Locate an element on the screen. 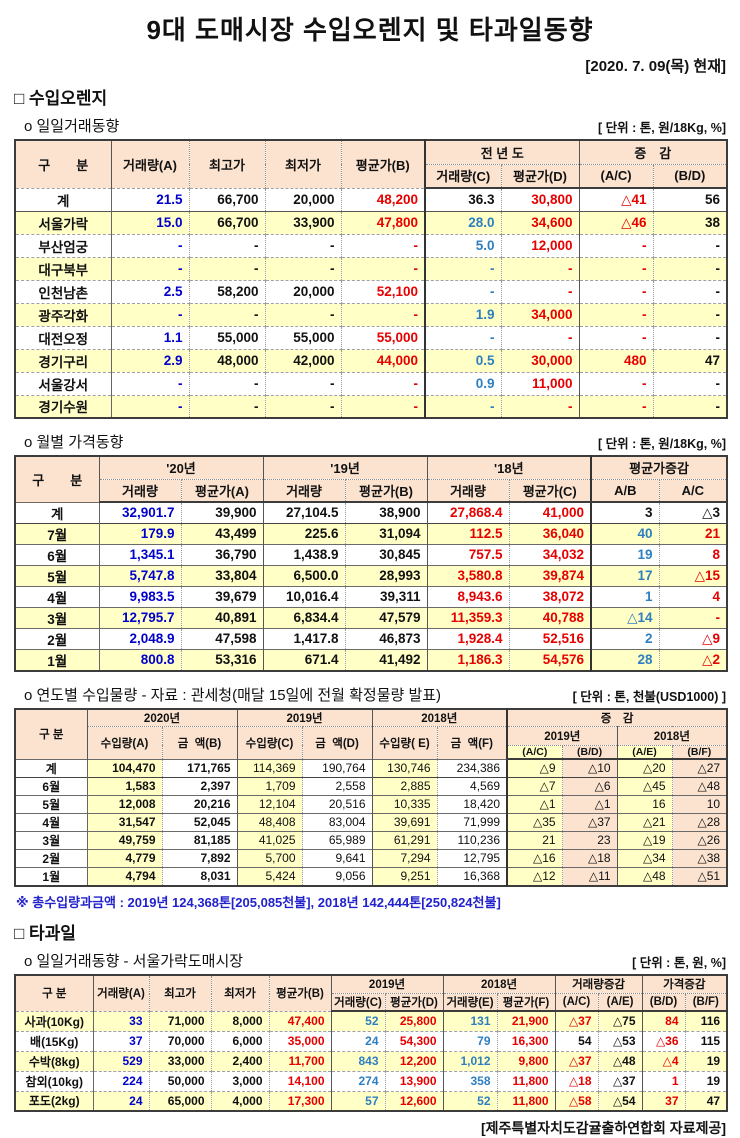  table-cell: 36,790 is located at coordinates (222, 554).